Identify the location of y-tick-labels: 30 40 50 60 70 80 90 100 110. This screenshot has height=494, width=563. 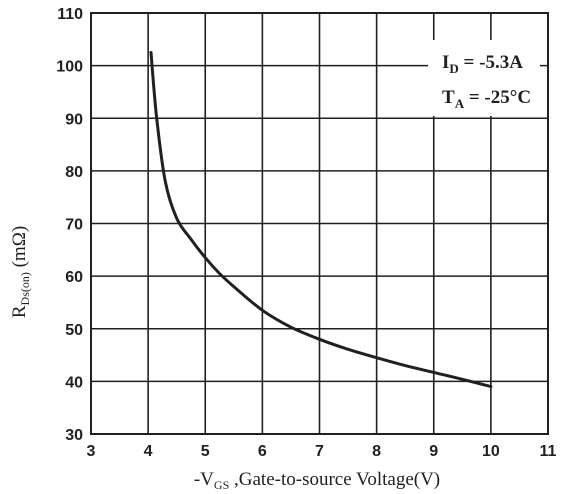
(69, 225).